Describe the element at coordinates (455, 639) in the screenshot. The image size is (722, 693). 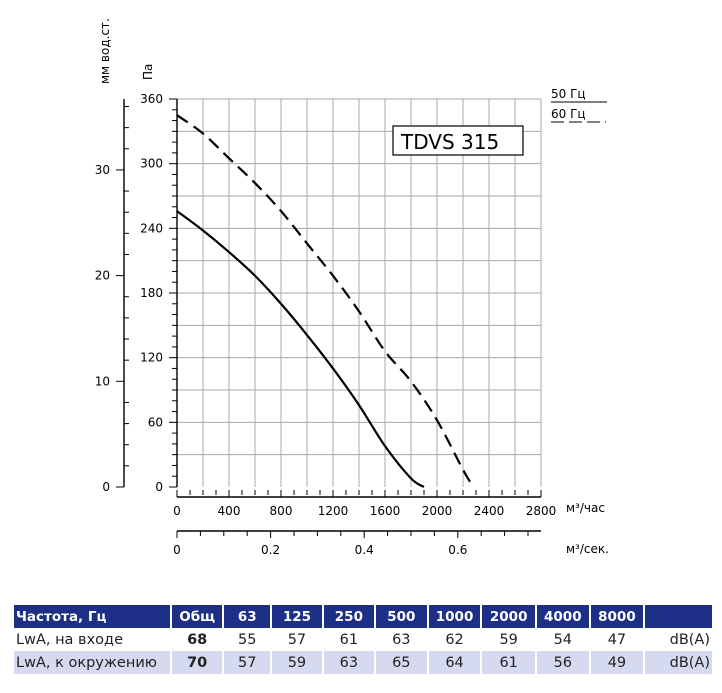
I see `row-value: 62` at that location.